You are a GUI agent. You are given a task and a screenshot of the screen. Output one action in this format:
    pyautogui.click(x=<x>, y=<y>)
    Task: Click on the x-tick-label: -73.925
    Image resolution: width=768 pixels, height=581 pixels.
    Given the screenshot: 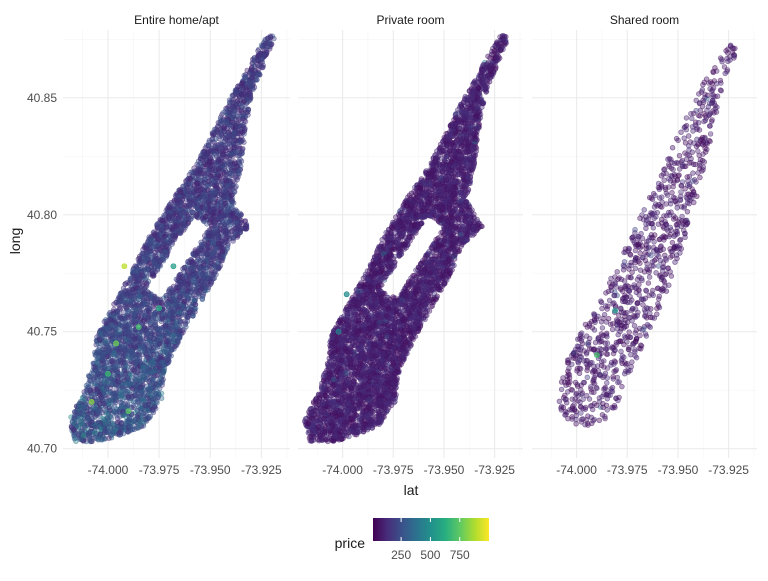 What is the action you would take?
    pyautogui.click(x=261, y=470)
    